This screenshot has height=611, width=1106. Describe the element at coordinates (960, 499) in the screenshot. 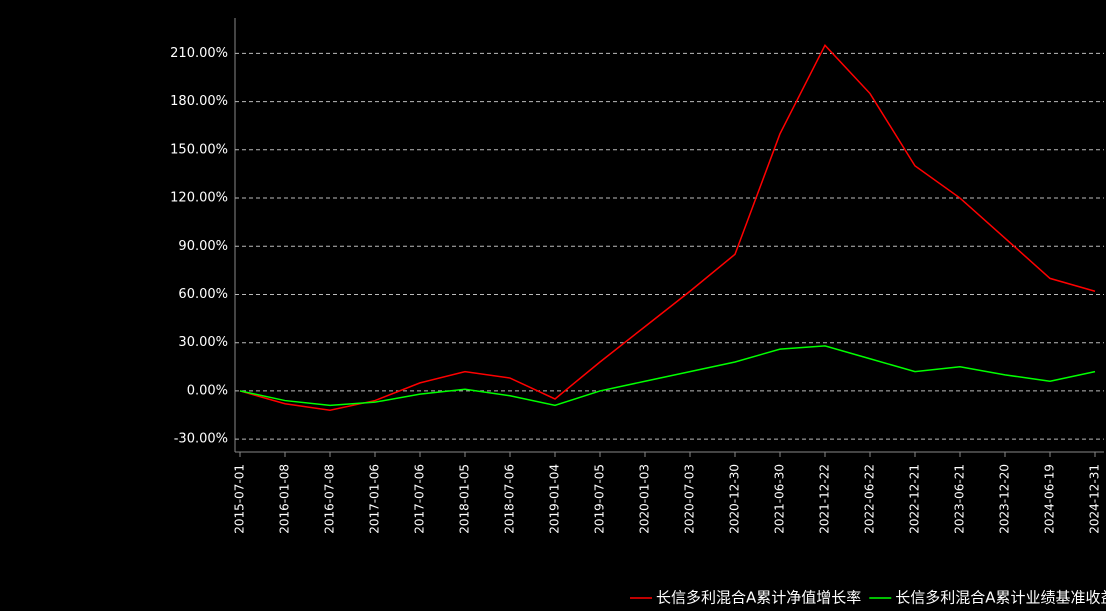

I see `x-tick-label: 2023-06-21` at that location.